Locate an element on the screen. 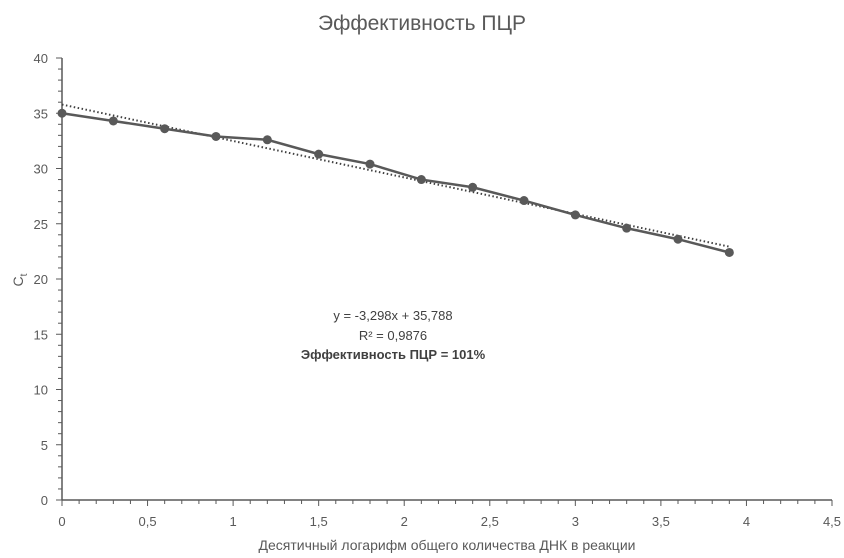 The height and width of the screenshot is (558, 844). x-tick-label: 2,5 is located at coordinates (490, 521).